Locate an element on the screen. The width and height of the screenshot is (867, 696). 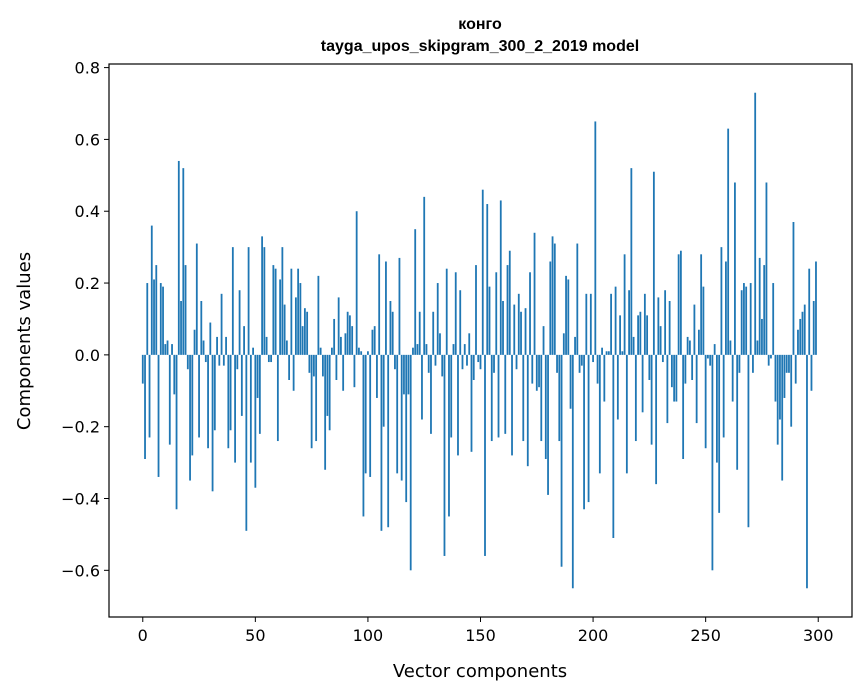
chart-title-line1: конго is located at coordinates (480, 24).